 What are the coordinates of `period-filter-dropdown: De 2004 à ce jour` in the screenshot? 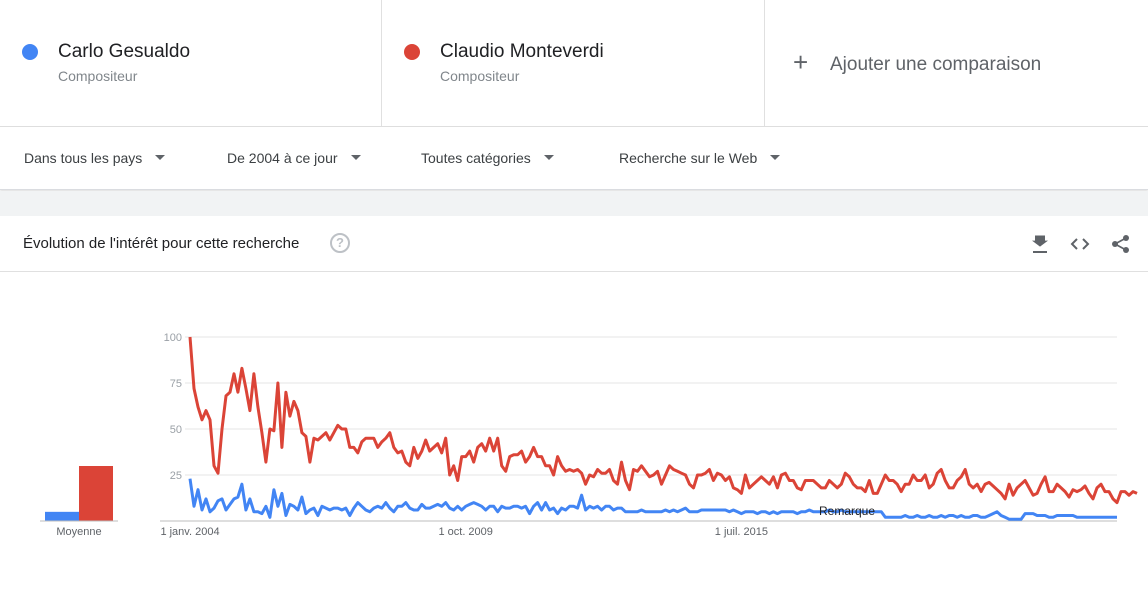 It's located at (294, 158).